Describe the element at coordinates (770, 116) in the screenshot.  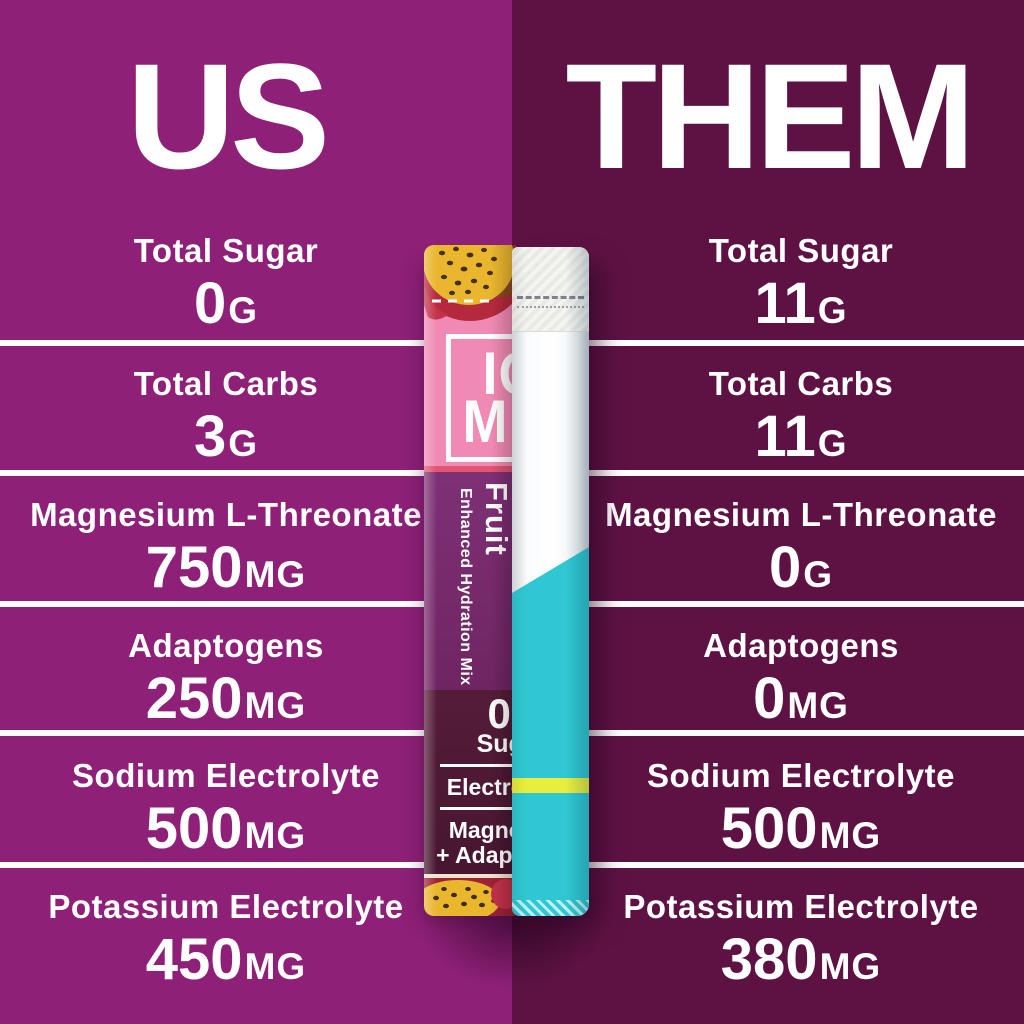
I see `them-title: THEM` at that location.